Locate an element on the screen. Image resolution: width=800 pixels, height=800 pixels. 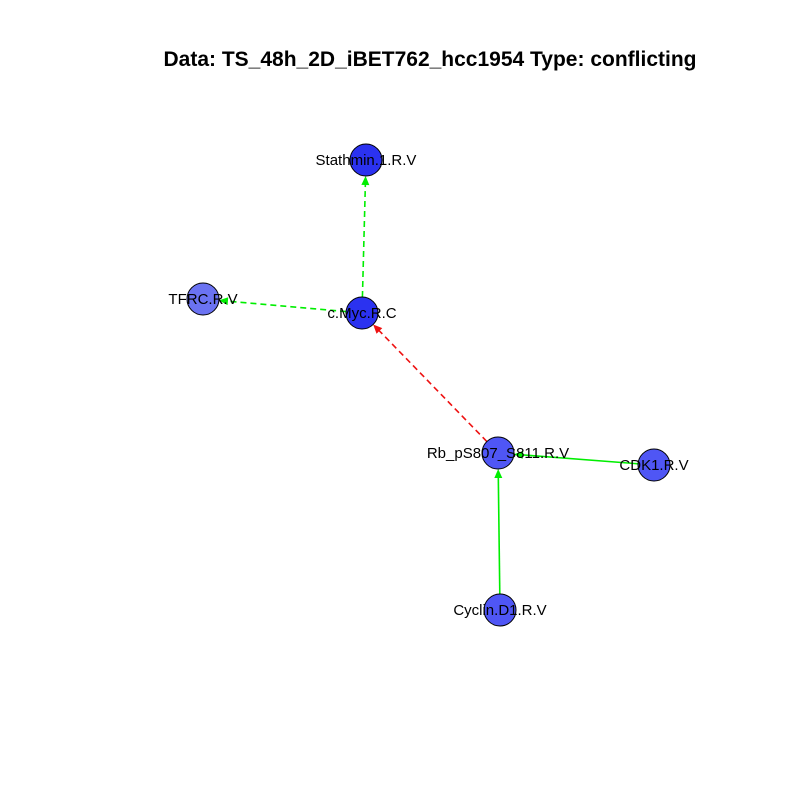
node-cyclin: Cyclin.D1.R.V is located at coordinates (500, 610).